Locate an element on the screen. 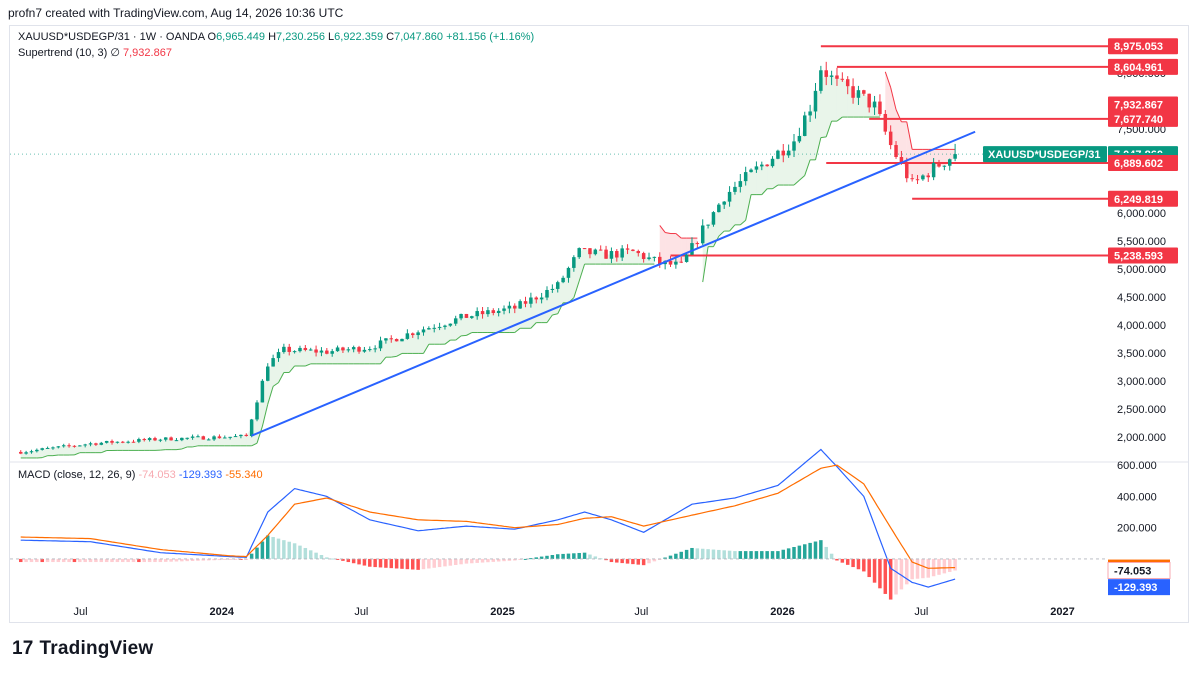 Image resolution: width=1200 pixels, height=675 pixels. supertrend-value: 7,932.867 is located at coordinates (147, 53).